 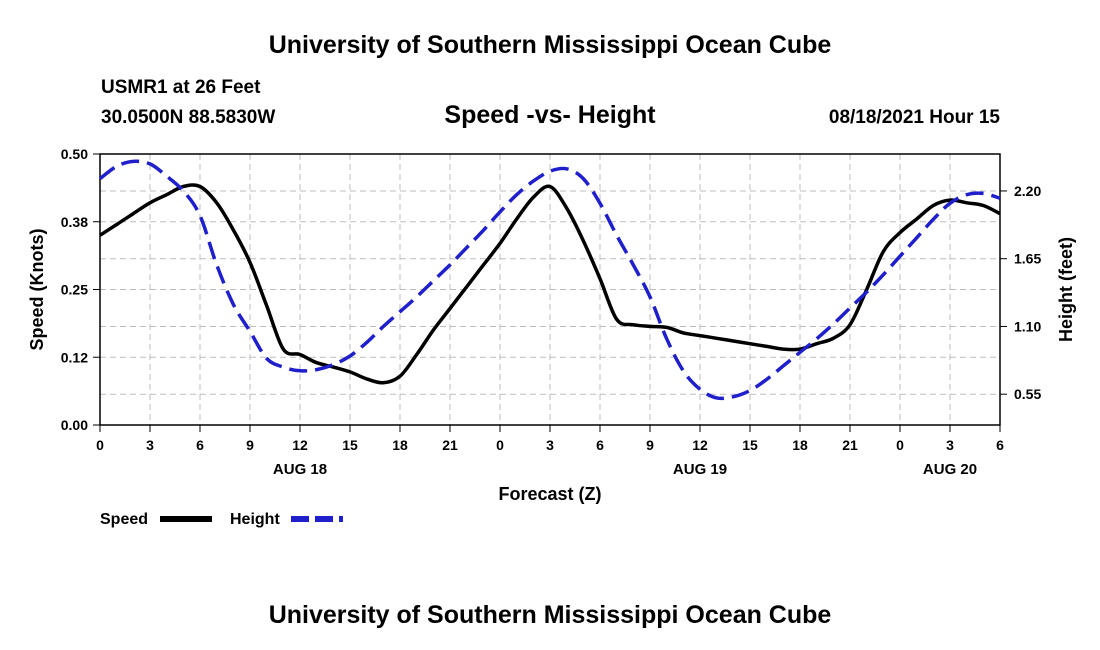 What do you see at coordinates (74, 290) in the screenshot?
I see `y-tick-label: 0.25` at bounding box center [74, 290].